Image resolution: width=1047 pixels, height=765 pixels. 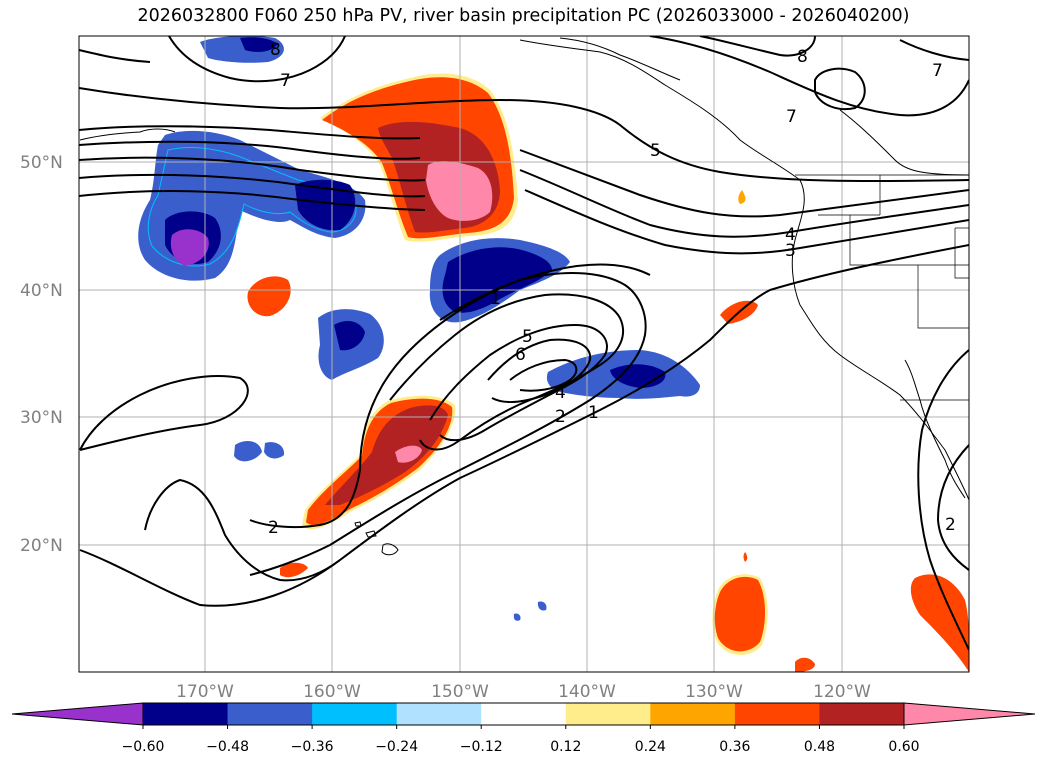 What do you see at coordinates (587, 692) in the screenshot?
I see `lon-label: 140°W` at bounding box center [587, 692].